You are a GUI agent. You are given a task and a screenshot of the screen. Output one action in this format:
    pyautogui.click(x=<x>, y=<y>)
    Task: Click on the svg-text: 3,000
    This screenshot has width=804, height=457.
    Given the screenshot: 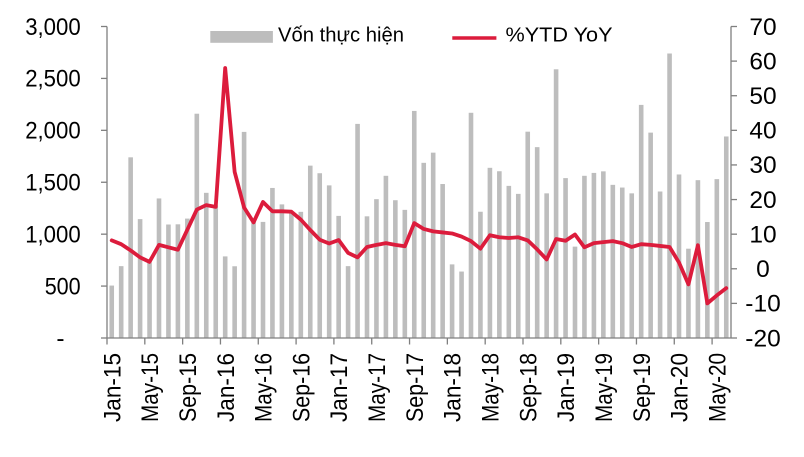 What is the action you would take?
    pyautogui.click(x=53, y=27)
    